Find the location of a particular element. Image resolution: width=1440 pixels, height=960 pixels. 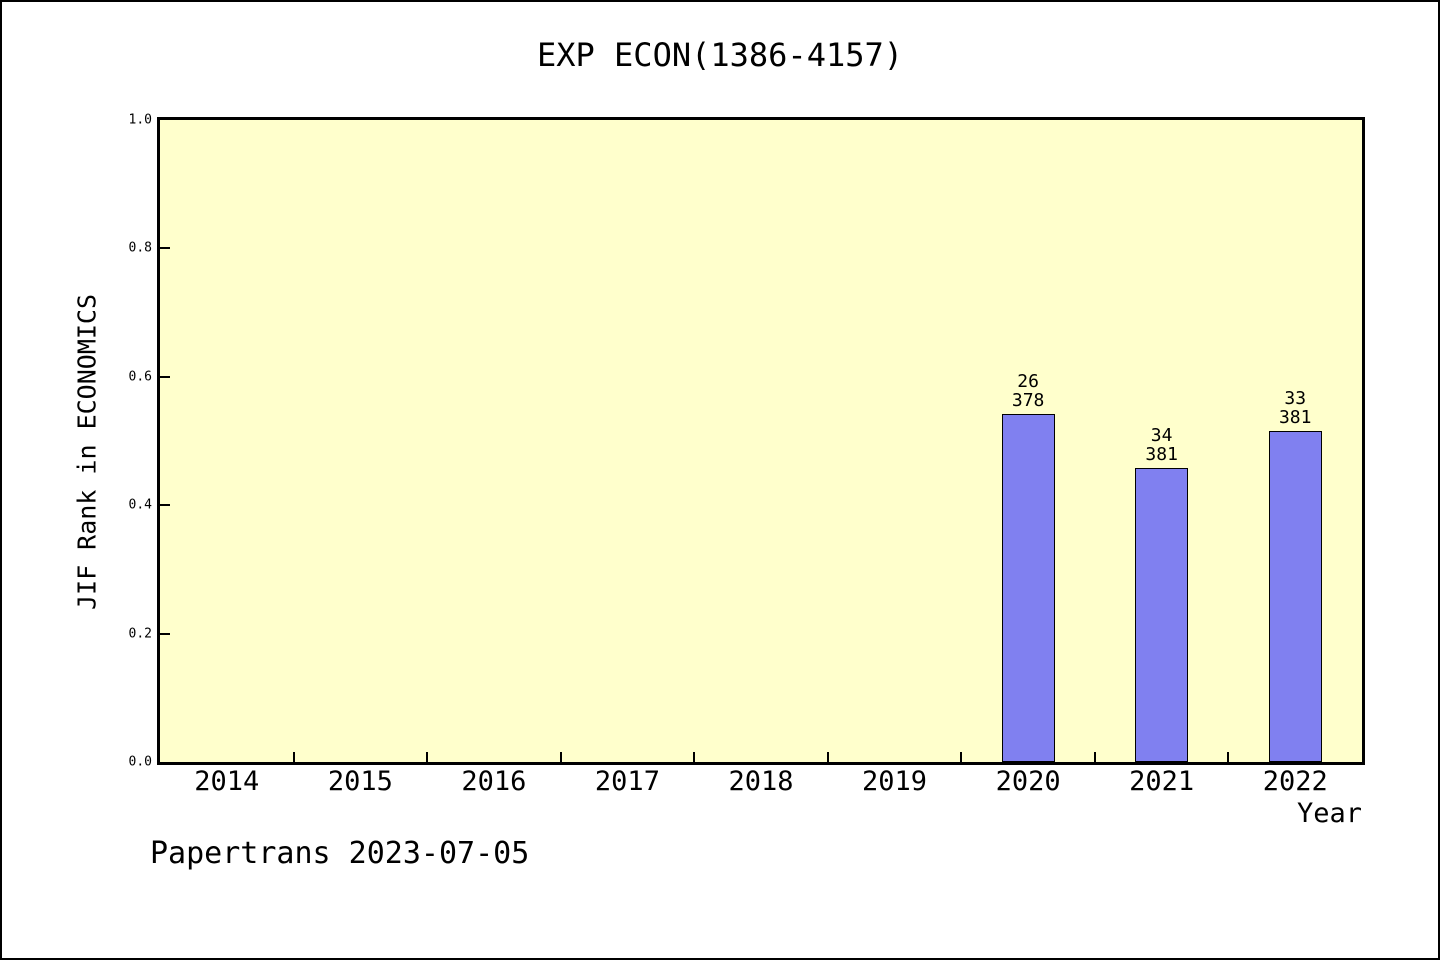

footer-watermark: Papertrans 2023-07-05 is located at coordinates (340, 853).